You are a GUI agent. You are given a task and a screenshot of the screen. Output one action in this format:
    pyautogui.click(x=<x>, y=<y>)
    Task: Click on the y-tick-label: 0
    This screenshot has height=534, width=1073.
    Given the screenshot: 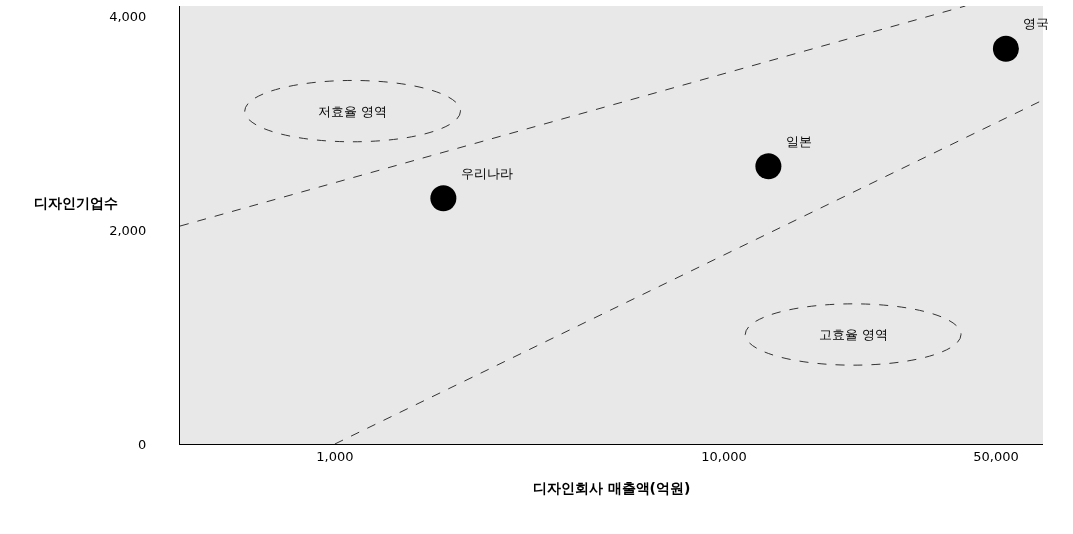 What is the action you would take?
    pyautogui.click(x=142, y=444)
    